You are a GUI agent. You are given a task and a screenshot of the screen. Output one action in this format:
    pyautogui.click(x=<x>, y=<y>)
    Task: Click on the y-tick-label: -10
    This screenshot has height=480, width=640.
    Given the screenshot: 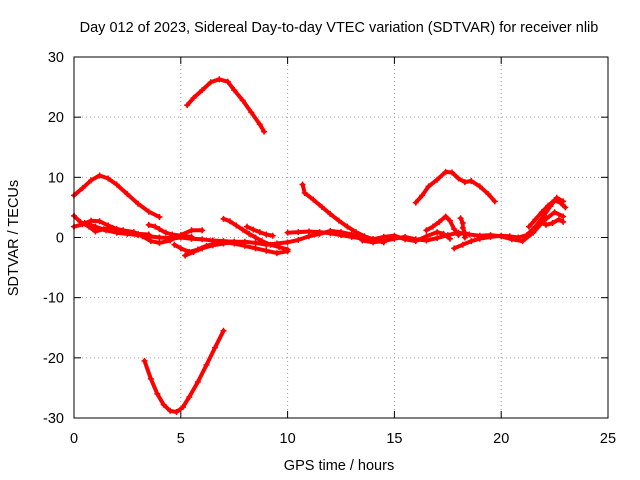 What is the action you would take?
    pyautogui.click(x=53, y=299)
    